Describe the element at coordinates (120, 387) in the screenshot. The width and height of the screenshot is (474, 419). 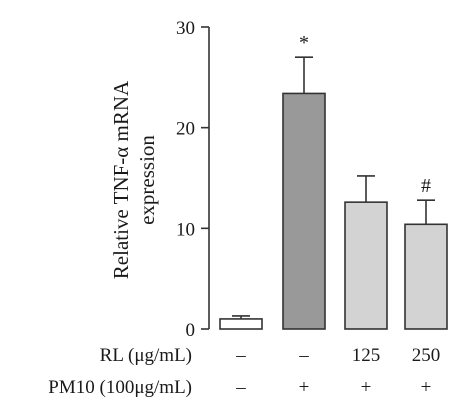
I see `condition-label: PM10 (100μg/mL)` at that location.